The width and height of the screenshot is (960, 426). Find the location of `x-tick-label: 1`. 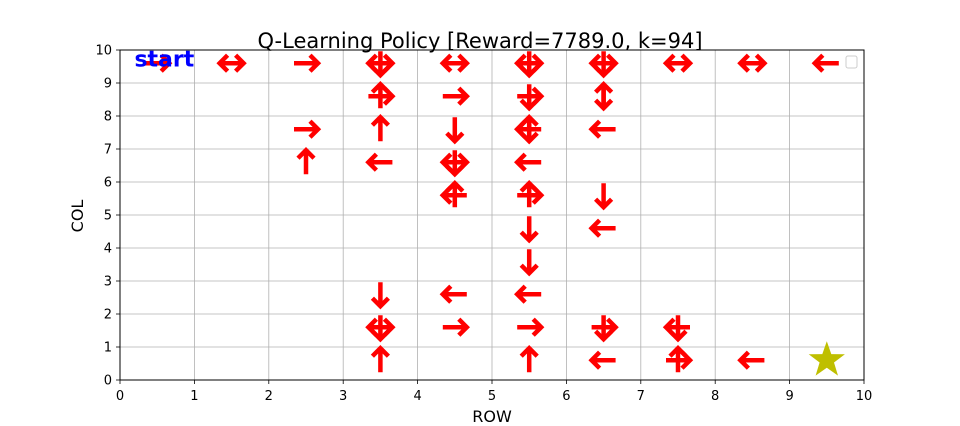

x-tick-label: 1 is located at coordinates (194, 396).